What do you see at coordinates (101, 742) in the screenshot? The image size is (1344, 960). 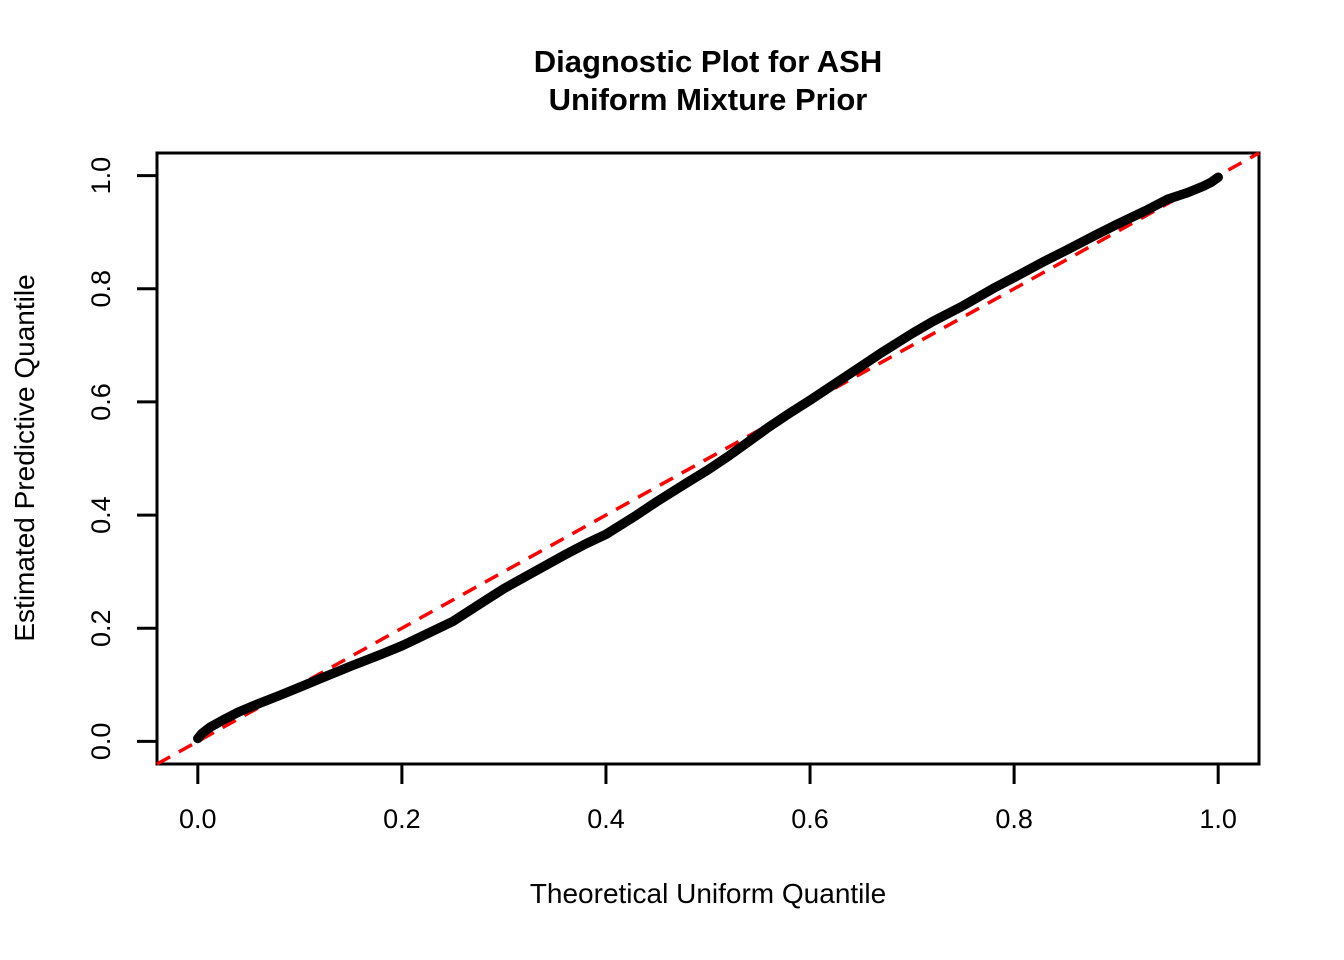 I see `y-tick-label: 0.0` at bounding box center [101, 742].